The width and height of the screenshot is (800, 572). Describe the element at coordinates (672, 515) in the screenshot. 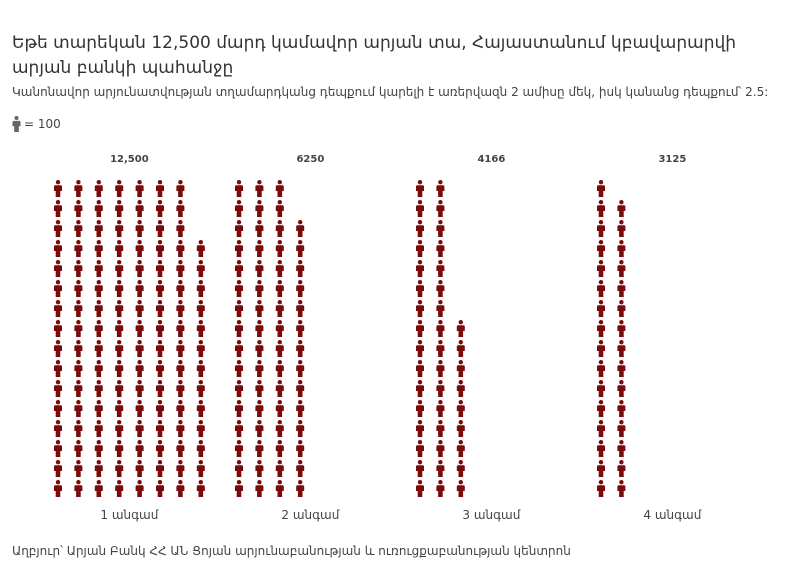

I see `category-label: 4 անգամ` at that location.